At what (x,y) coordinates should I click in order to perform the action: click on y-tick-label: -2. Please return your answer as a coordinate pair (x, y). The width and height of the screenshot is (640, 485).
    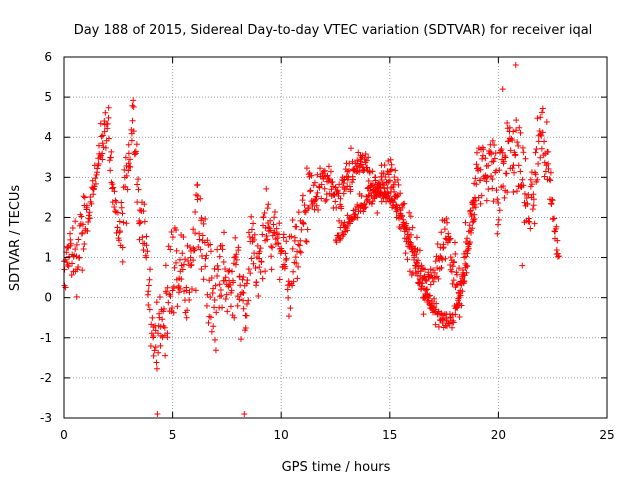
    Looking at the image, I should click on (46, 378).